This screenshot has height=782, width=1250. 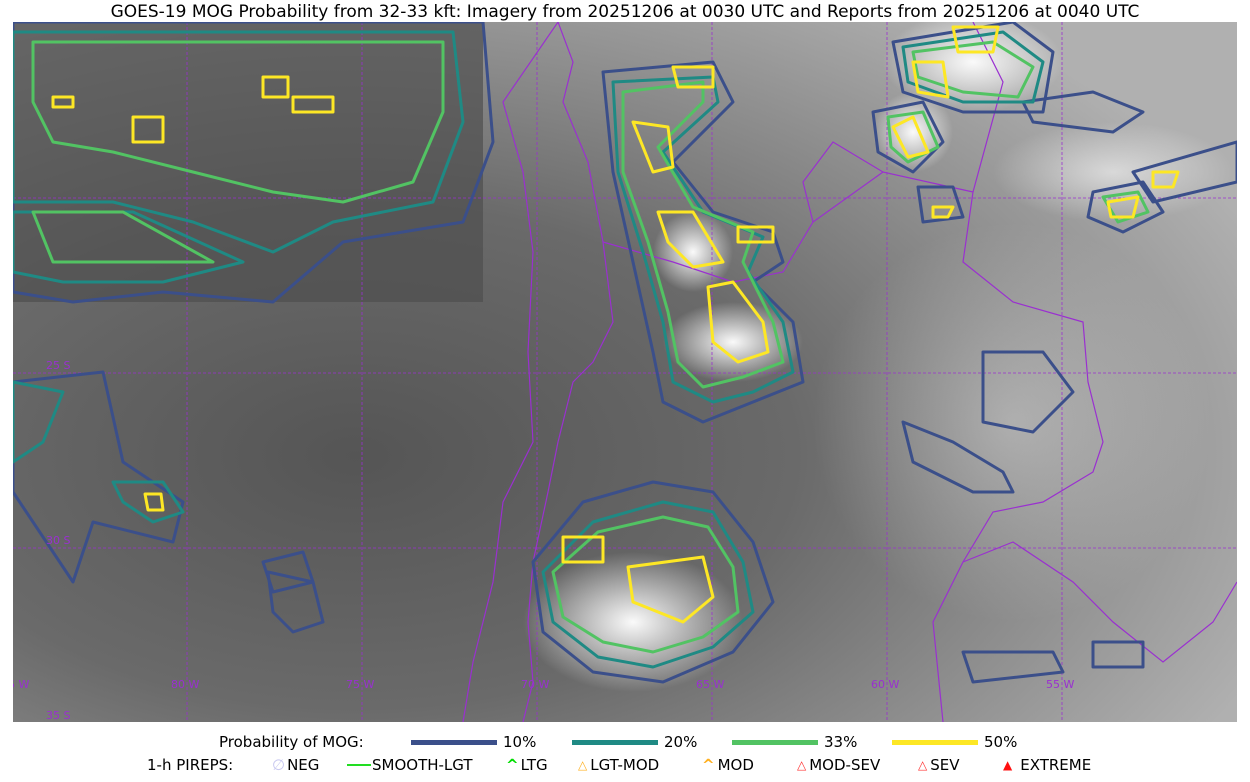 What do you see at coordinates (360, 684) in the screenshot?
I see `lon-label-75w: 75 W` at bounding box center [360, 684].